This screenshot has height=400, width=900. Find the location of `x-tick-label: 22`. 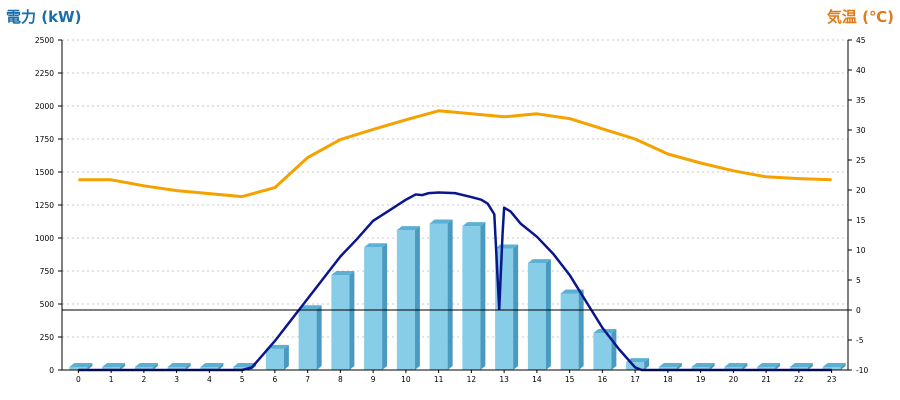

x-tick-label: 22 is located at coordinates (799, 379).